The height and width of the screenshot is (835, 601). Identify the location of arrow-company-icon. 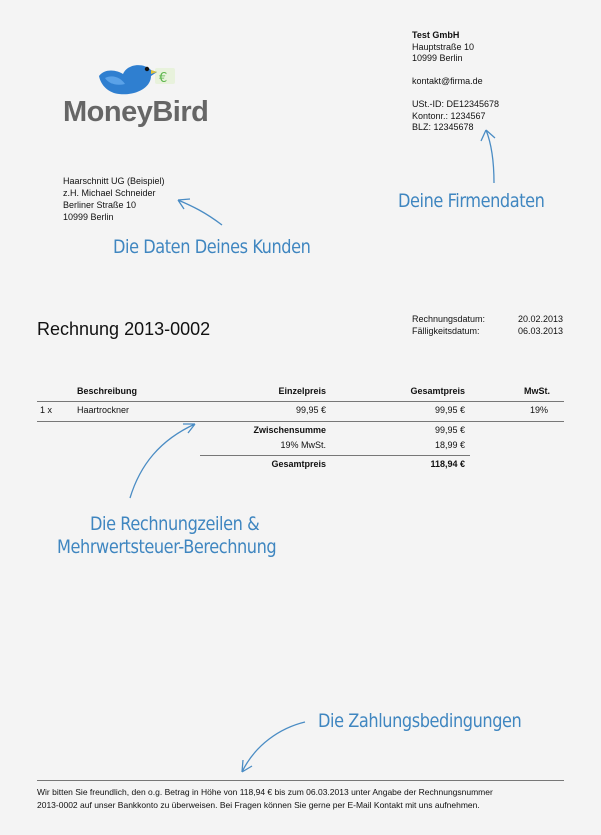
(488, 156).